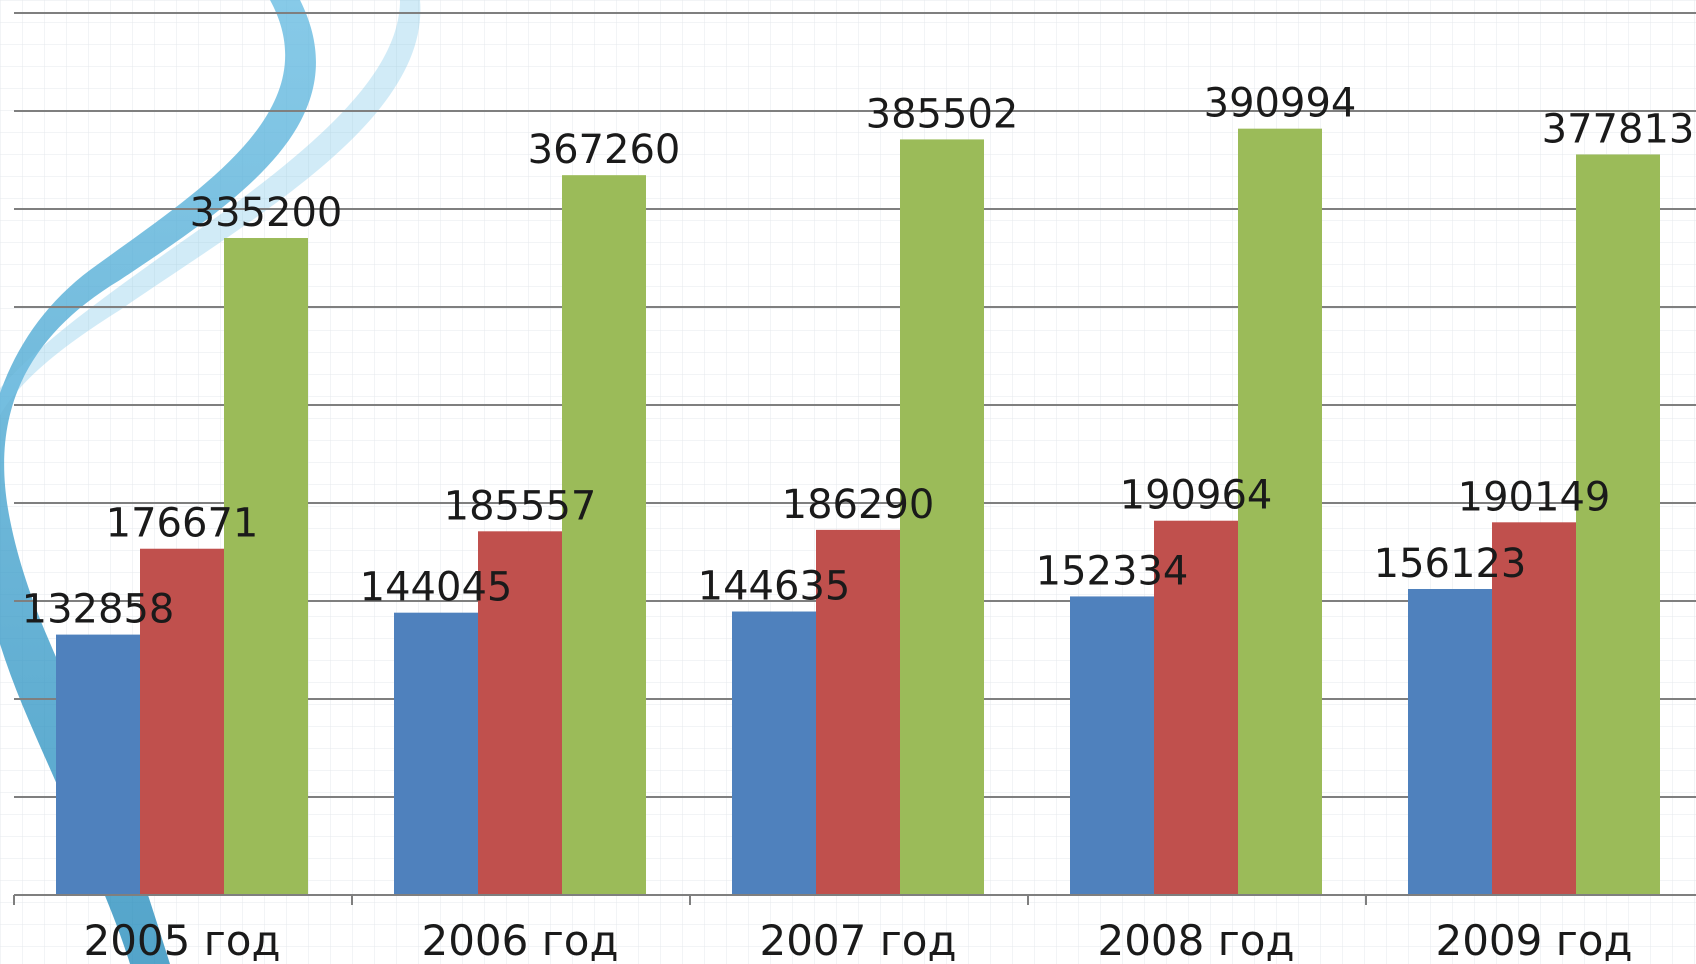 Image resolution: width=1696 pixels, height=964 pixels. What do you see at coordinates (858, 505) in the screenshot?
I see `bar-value-label: 186290` at bounding box center [858, 505].